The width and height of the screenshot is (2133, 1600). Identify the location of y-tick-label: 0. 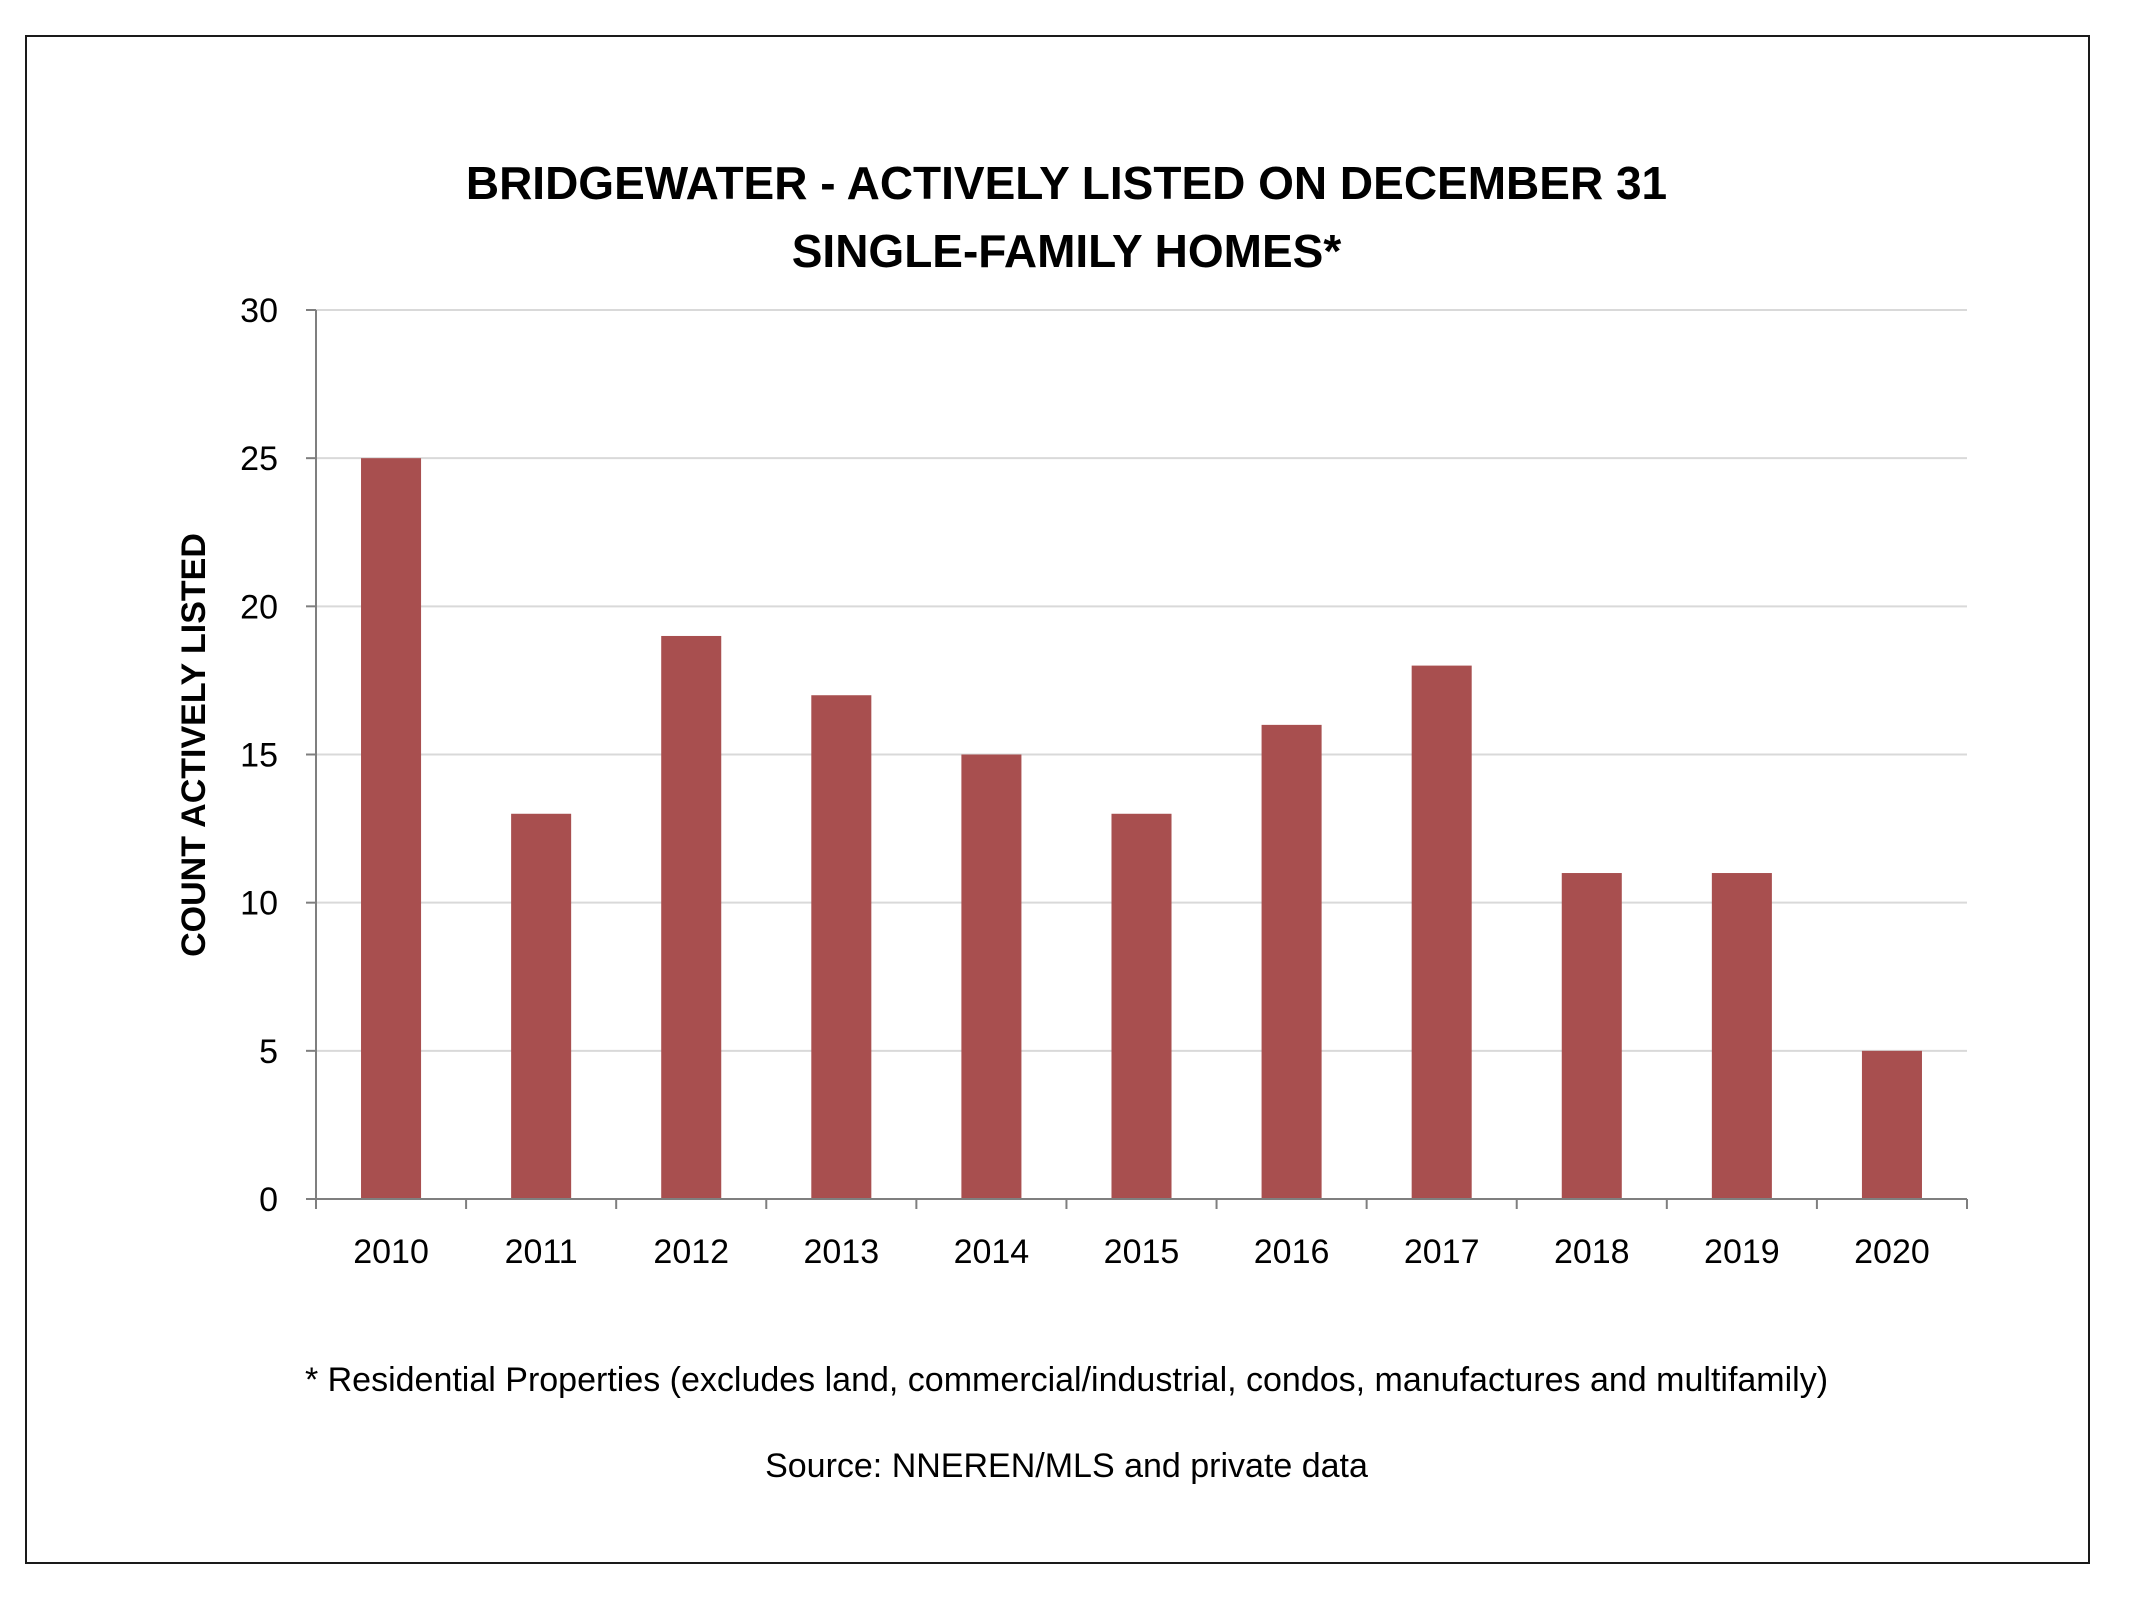
(268, 1200).